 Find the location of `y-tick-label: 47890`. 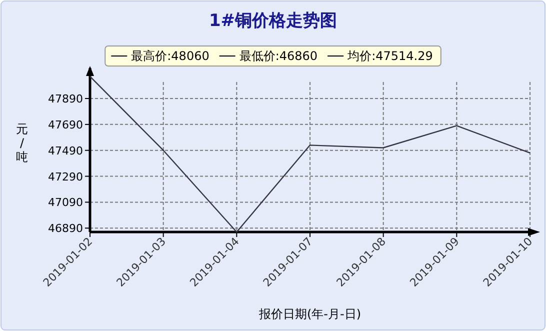

y-tick-label: 47890 is located at coordinates (65, 99).